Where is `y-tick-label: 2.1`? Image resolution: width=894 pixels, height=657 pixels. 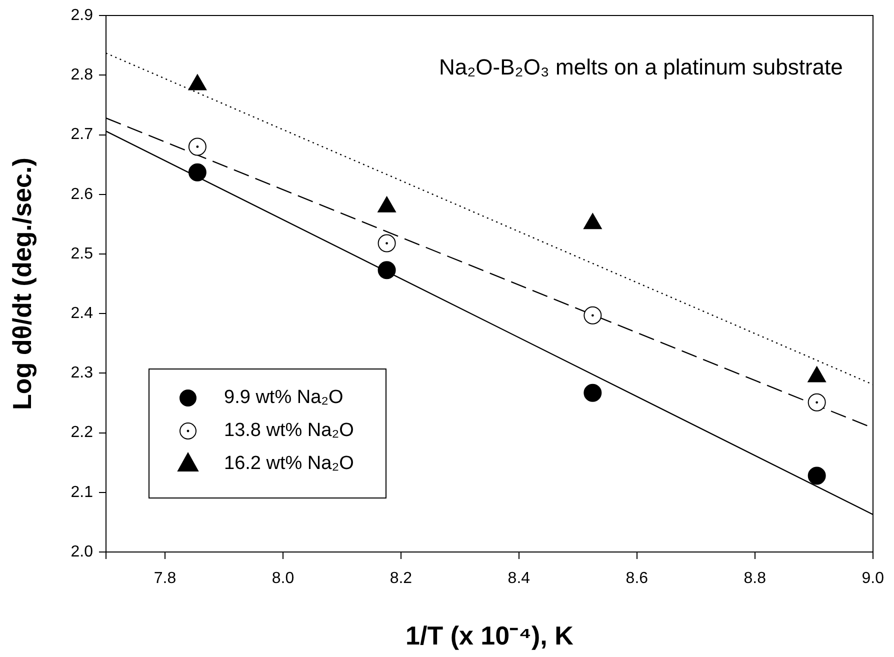
y-tick-label: 2.1 is located at coordinates (82, 492).